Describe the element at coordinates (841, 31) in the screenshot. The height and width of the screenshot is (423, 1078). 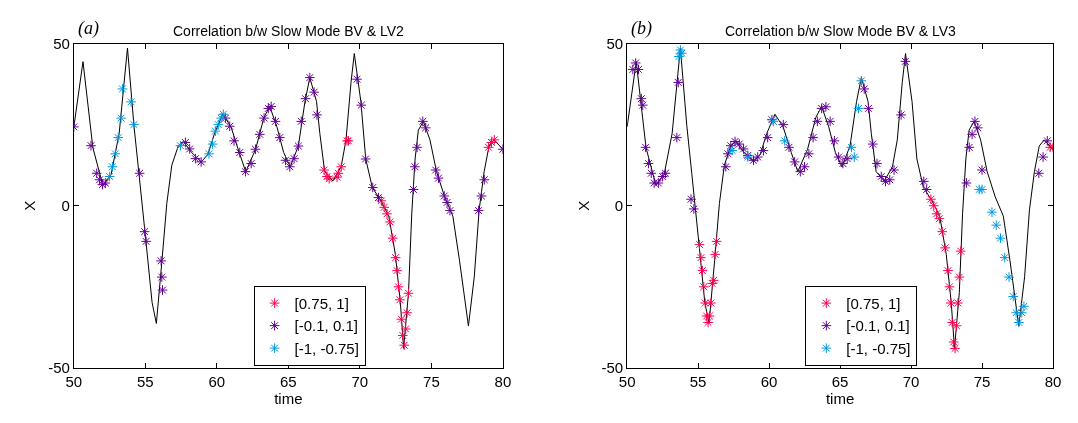
I see `chart-title: Correlation b/w Slow Mode BV & LV3` at that location.